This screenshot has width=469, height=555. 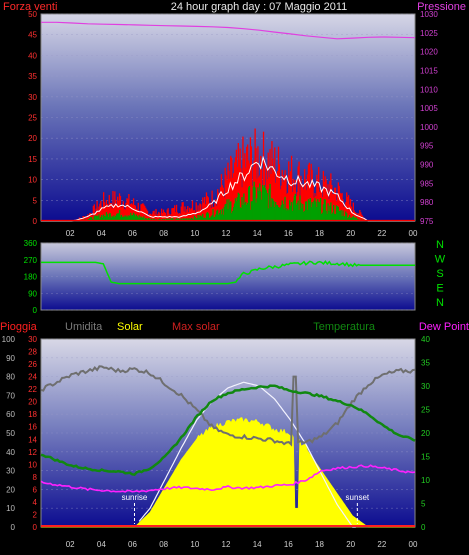 What do you see at coordinates (429, 108) in the screenshot?
I see `pressure-tick-label: 1005` at bounding box center [429, 108].